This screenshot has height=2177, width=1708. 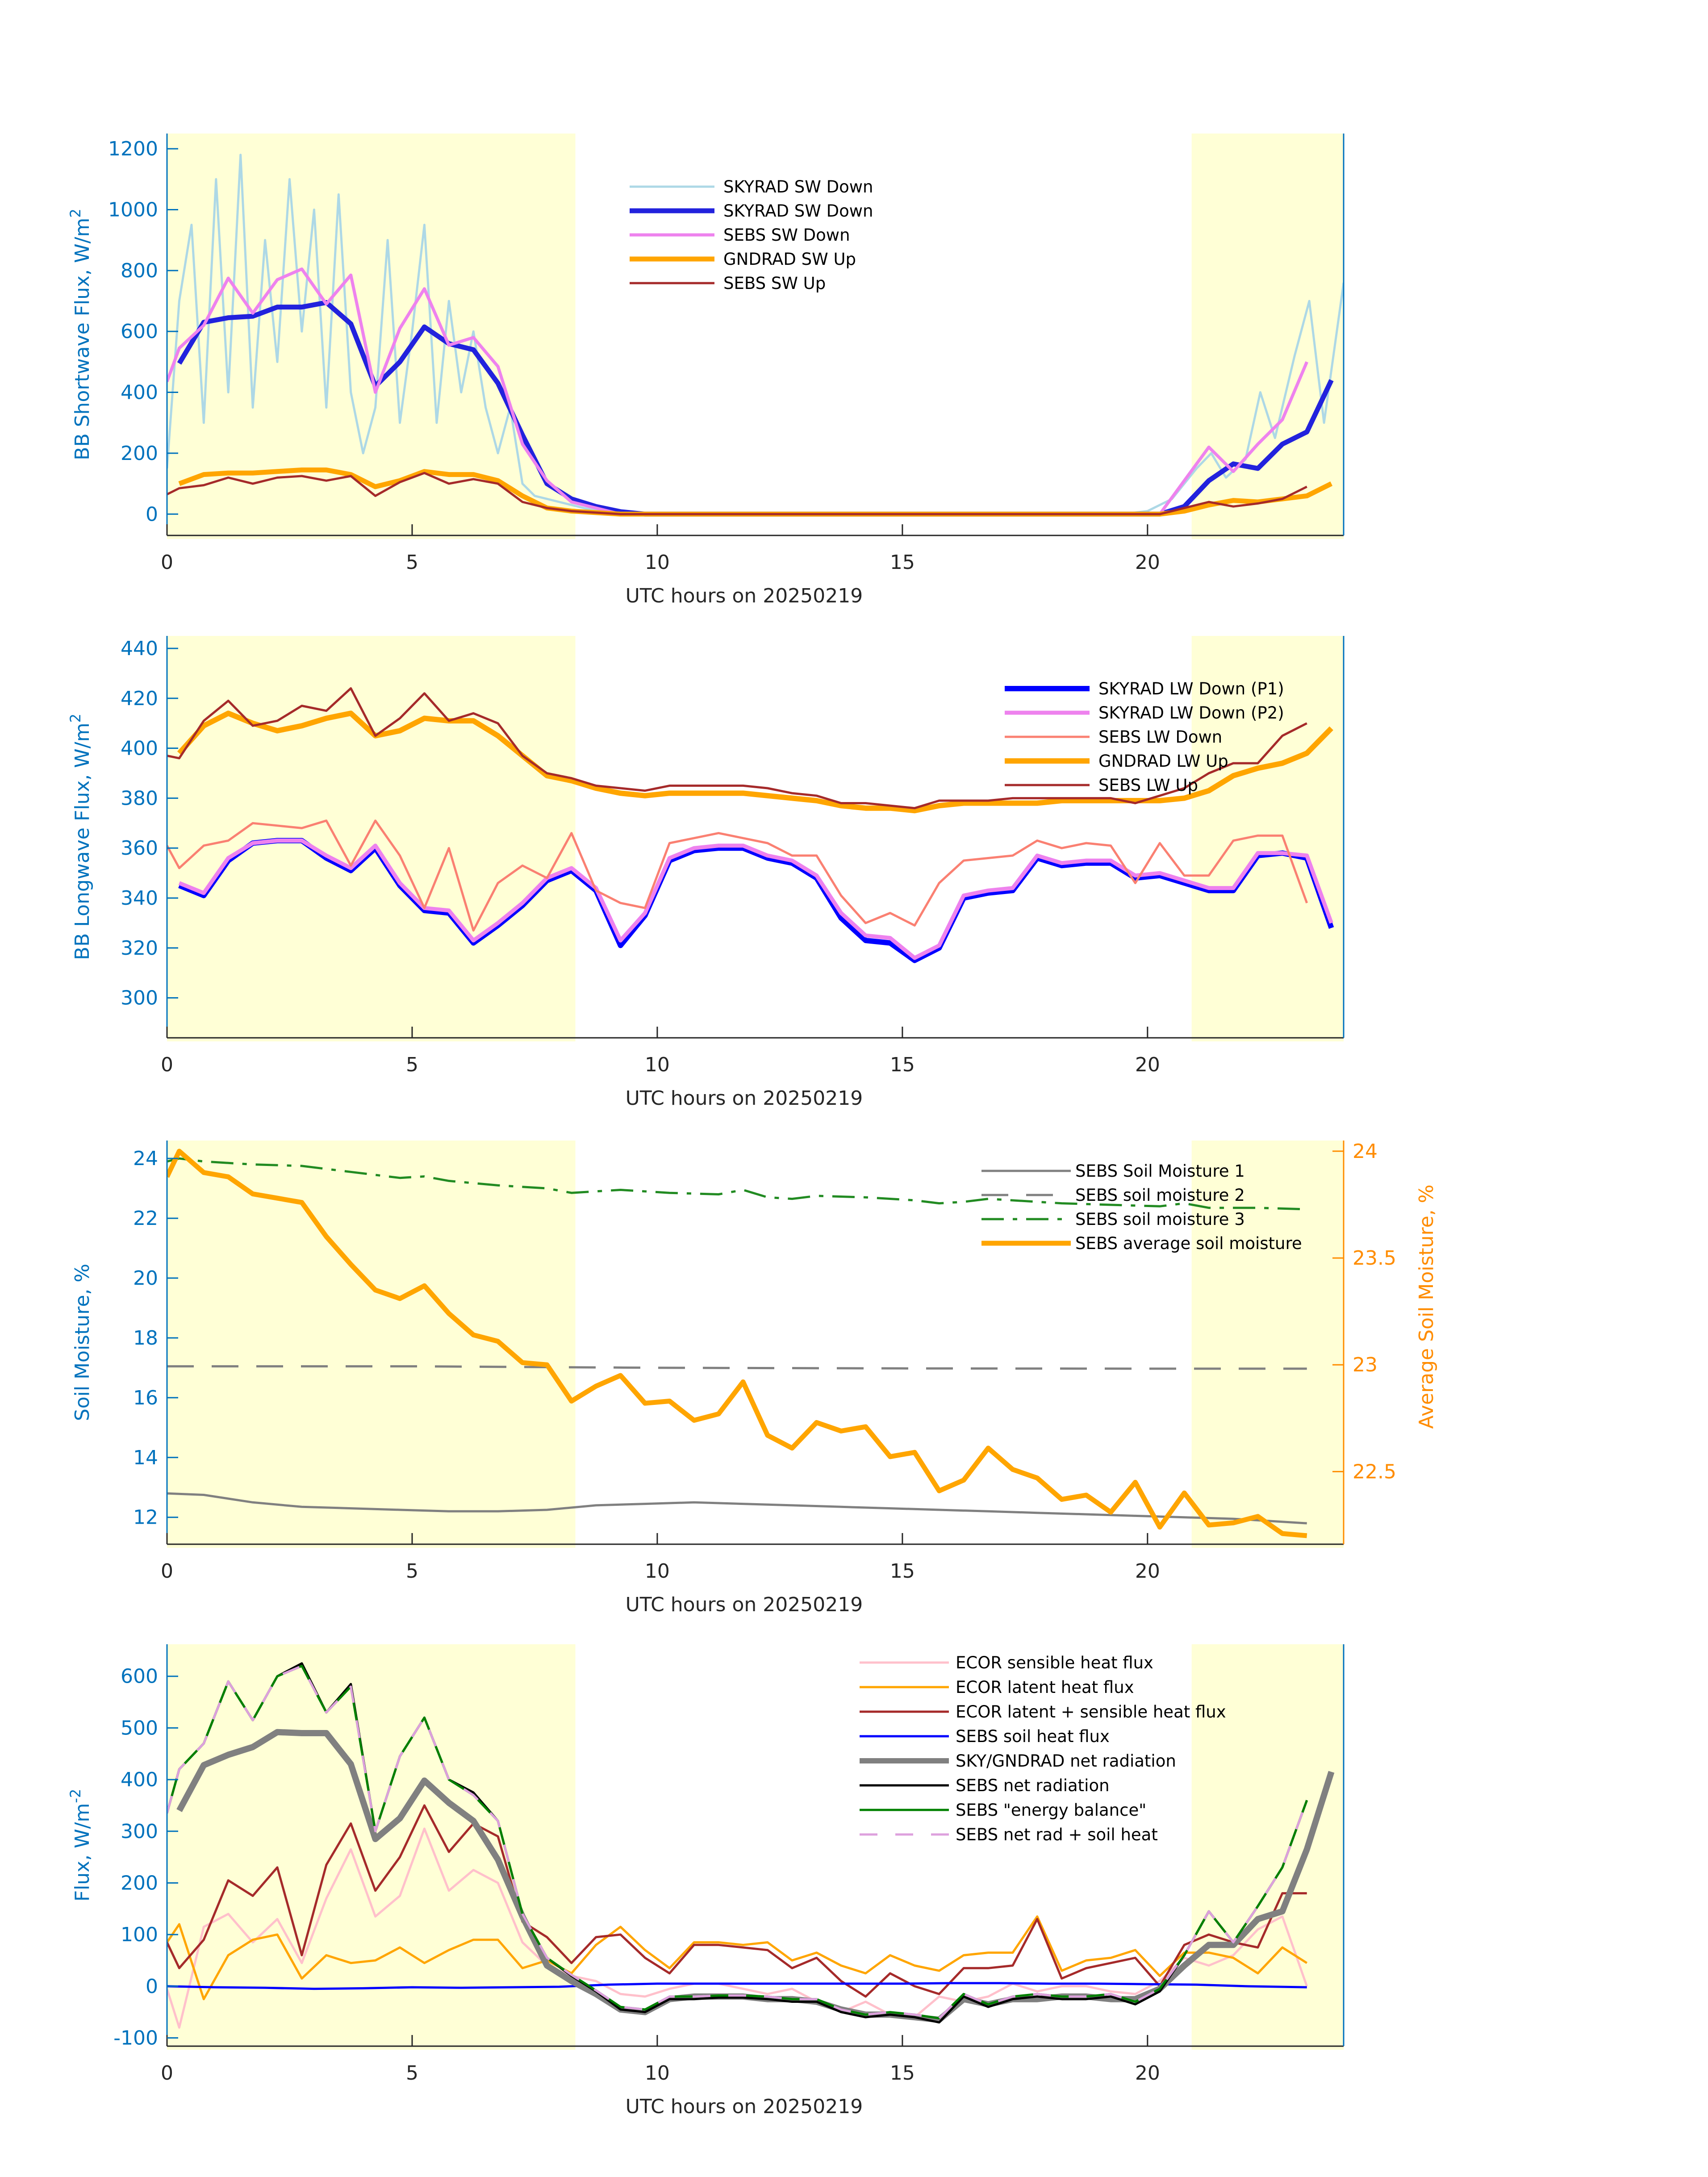 What do you see at coordinates (145, 1457) in the screenshot?
I see `y-tick-label: 14` at bounding box center [145, 1457].